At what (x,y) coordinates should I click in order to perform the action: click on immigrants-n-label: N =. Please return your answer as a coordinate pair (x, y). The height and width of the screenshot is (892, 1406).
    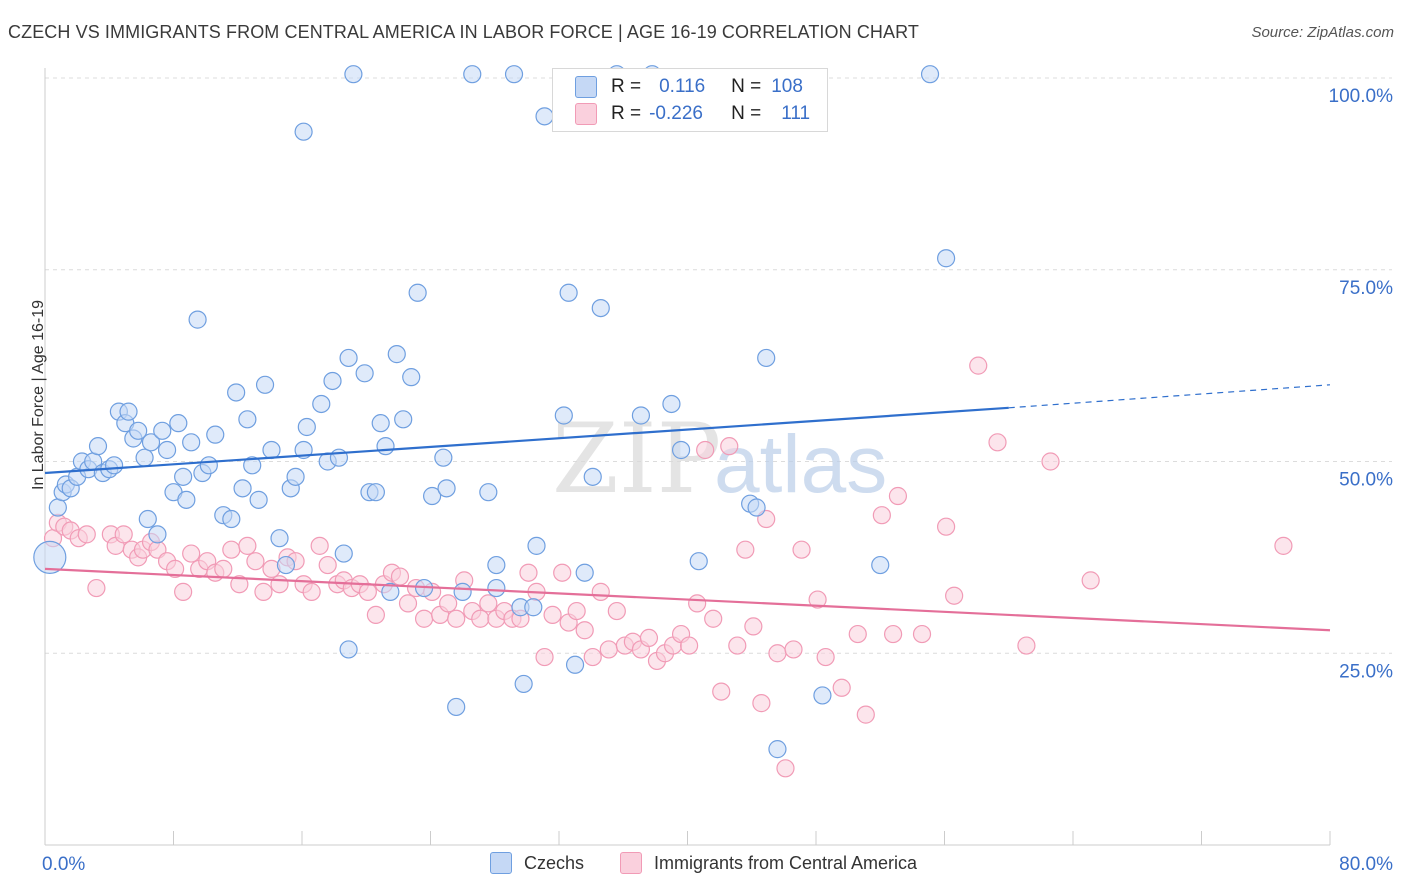
    Looking at the image, I should click on (746, 113).